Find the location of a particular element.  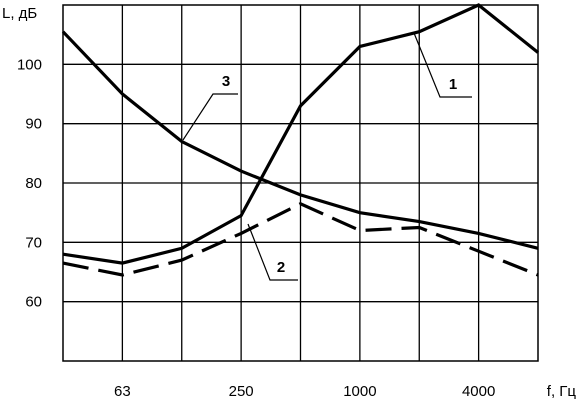

curve-label-2: 2 is located at coordinates (281, 267).